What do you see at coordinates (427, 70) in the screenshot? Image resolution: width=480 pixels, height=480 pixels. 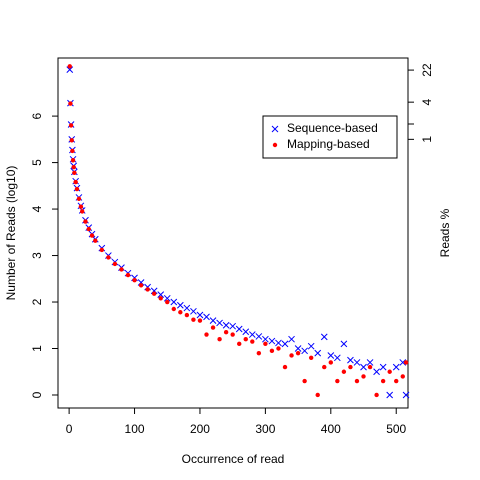 I see `y2-tick-label: 22` at bounding box center [427, 70].